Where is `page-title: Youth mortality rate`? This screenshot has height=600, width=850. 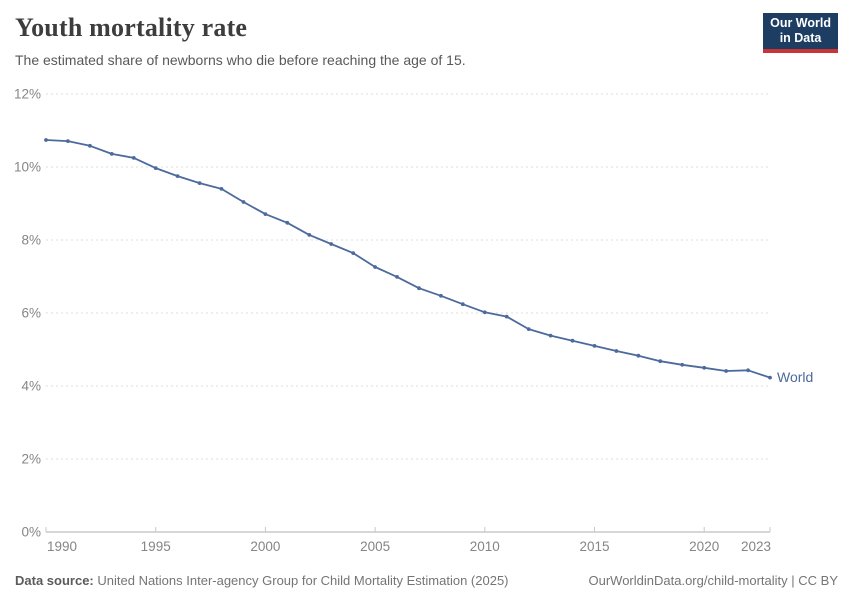 page-title: Youth mortality rate is located at coordinates (131, 27).